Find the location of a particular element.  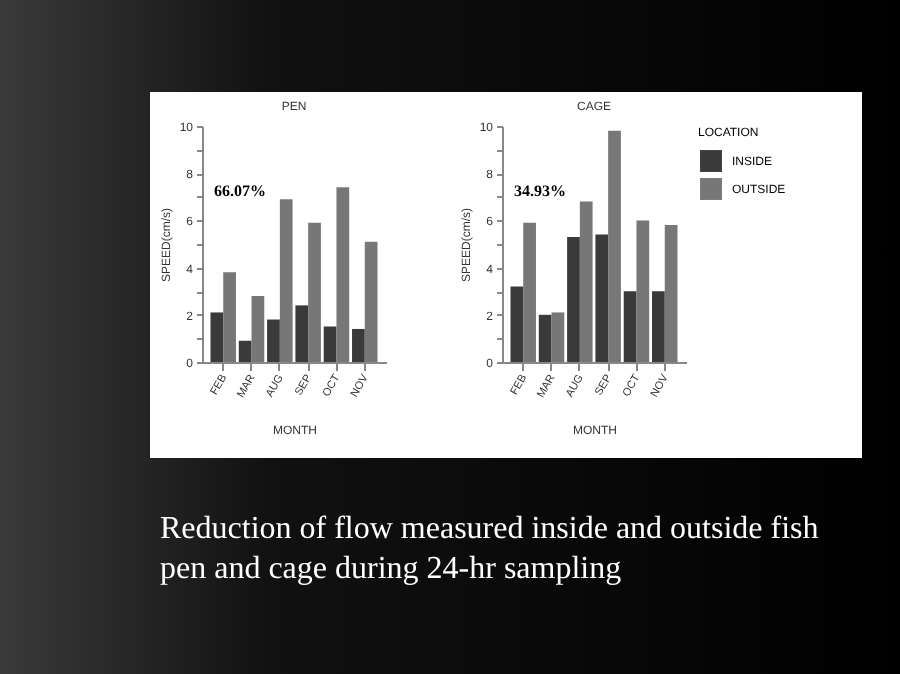

text: Reduction of flow measured inside and outside fish pen and cage during 24-hr sampling is located at coordinates (490, 550).